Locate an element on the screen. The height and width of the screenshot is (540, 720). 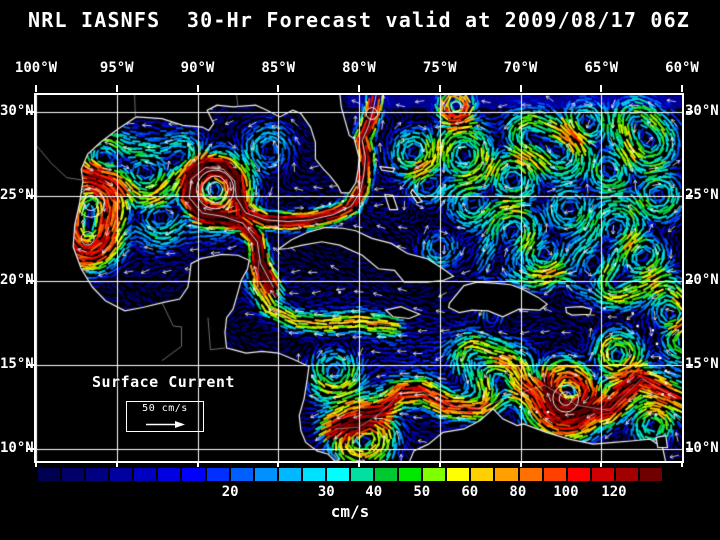
lon-tick-label: 100°W is located at coordinates (36, 68).